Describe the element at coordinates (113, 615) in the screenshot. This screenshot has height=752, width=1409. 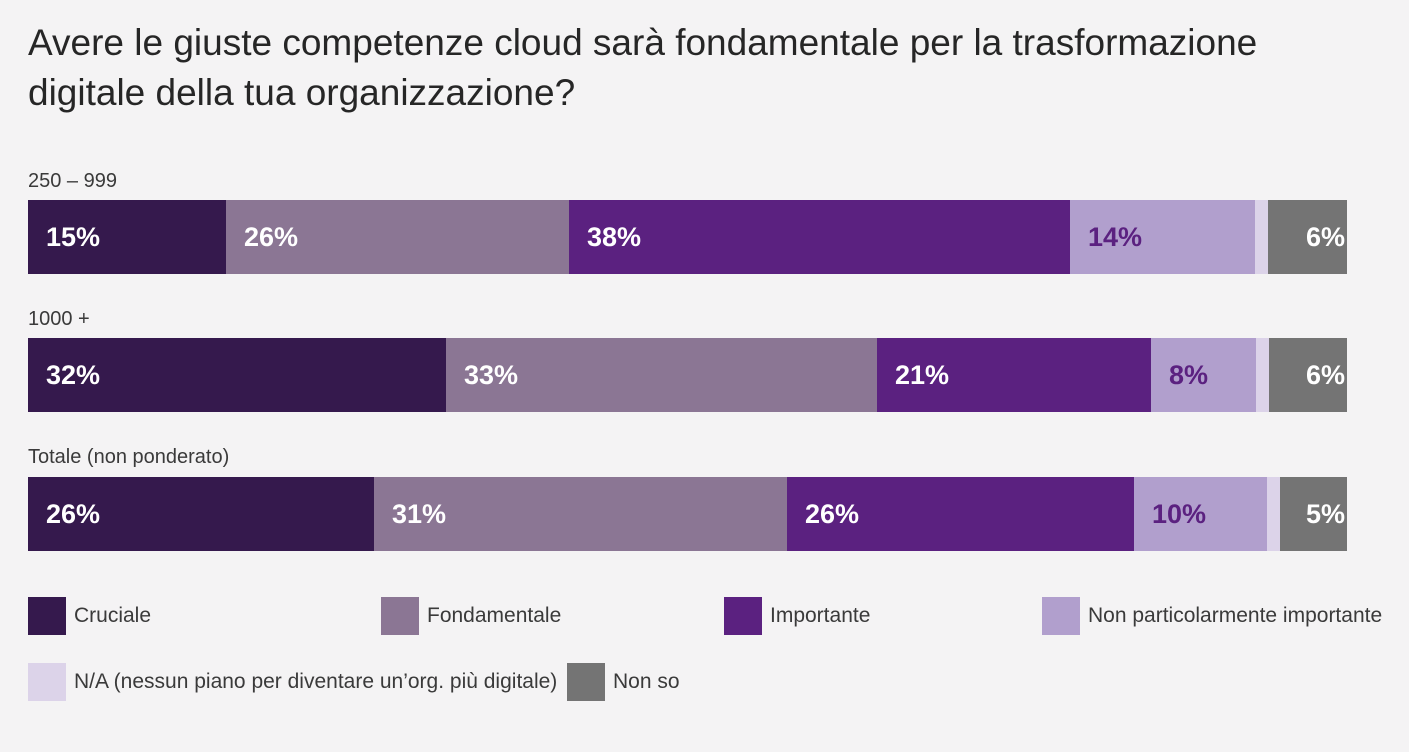
I see `legend-label: Cruciale` at that location.